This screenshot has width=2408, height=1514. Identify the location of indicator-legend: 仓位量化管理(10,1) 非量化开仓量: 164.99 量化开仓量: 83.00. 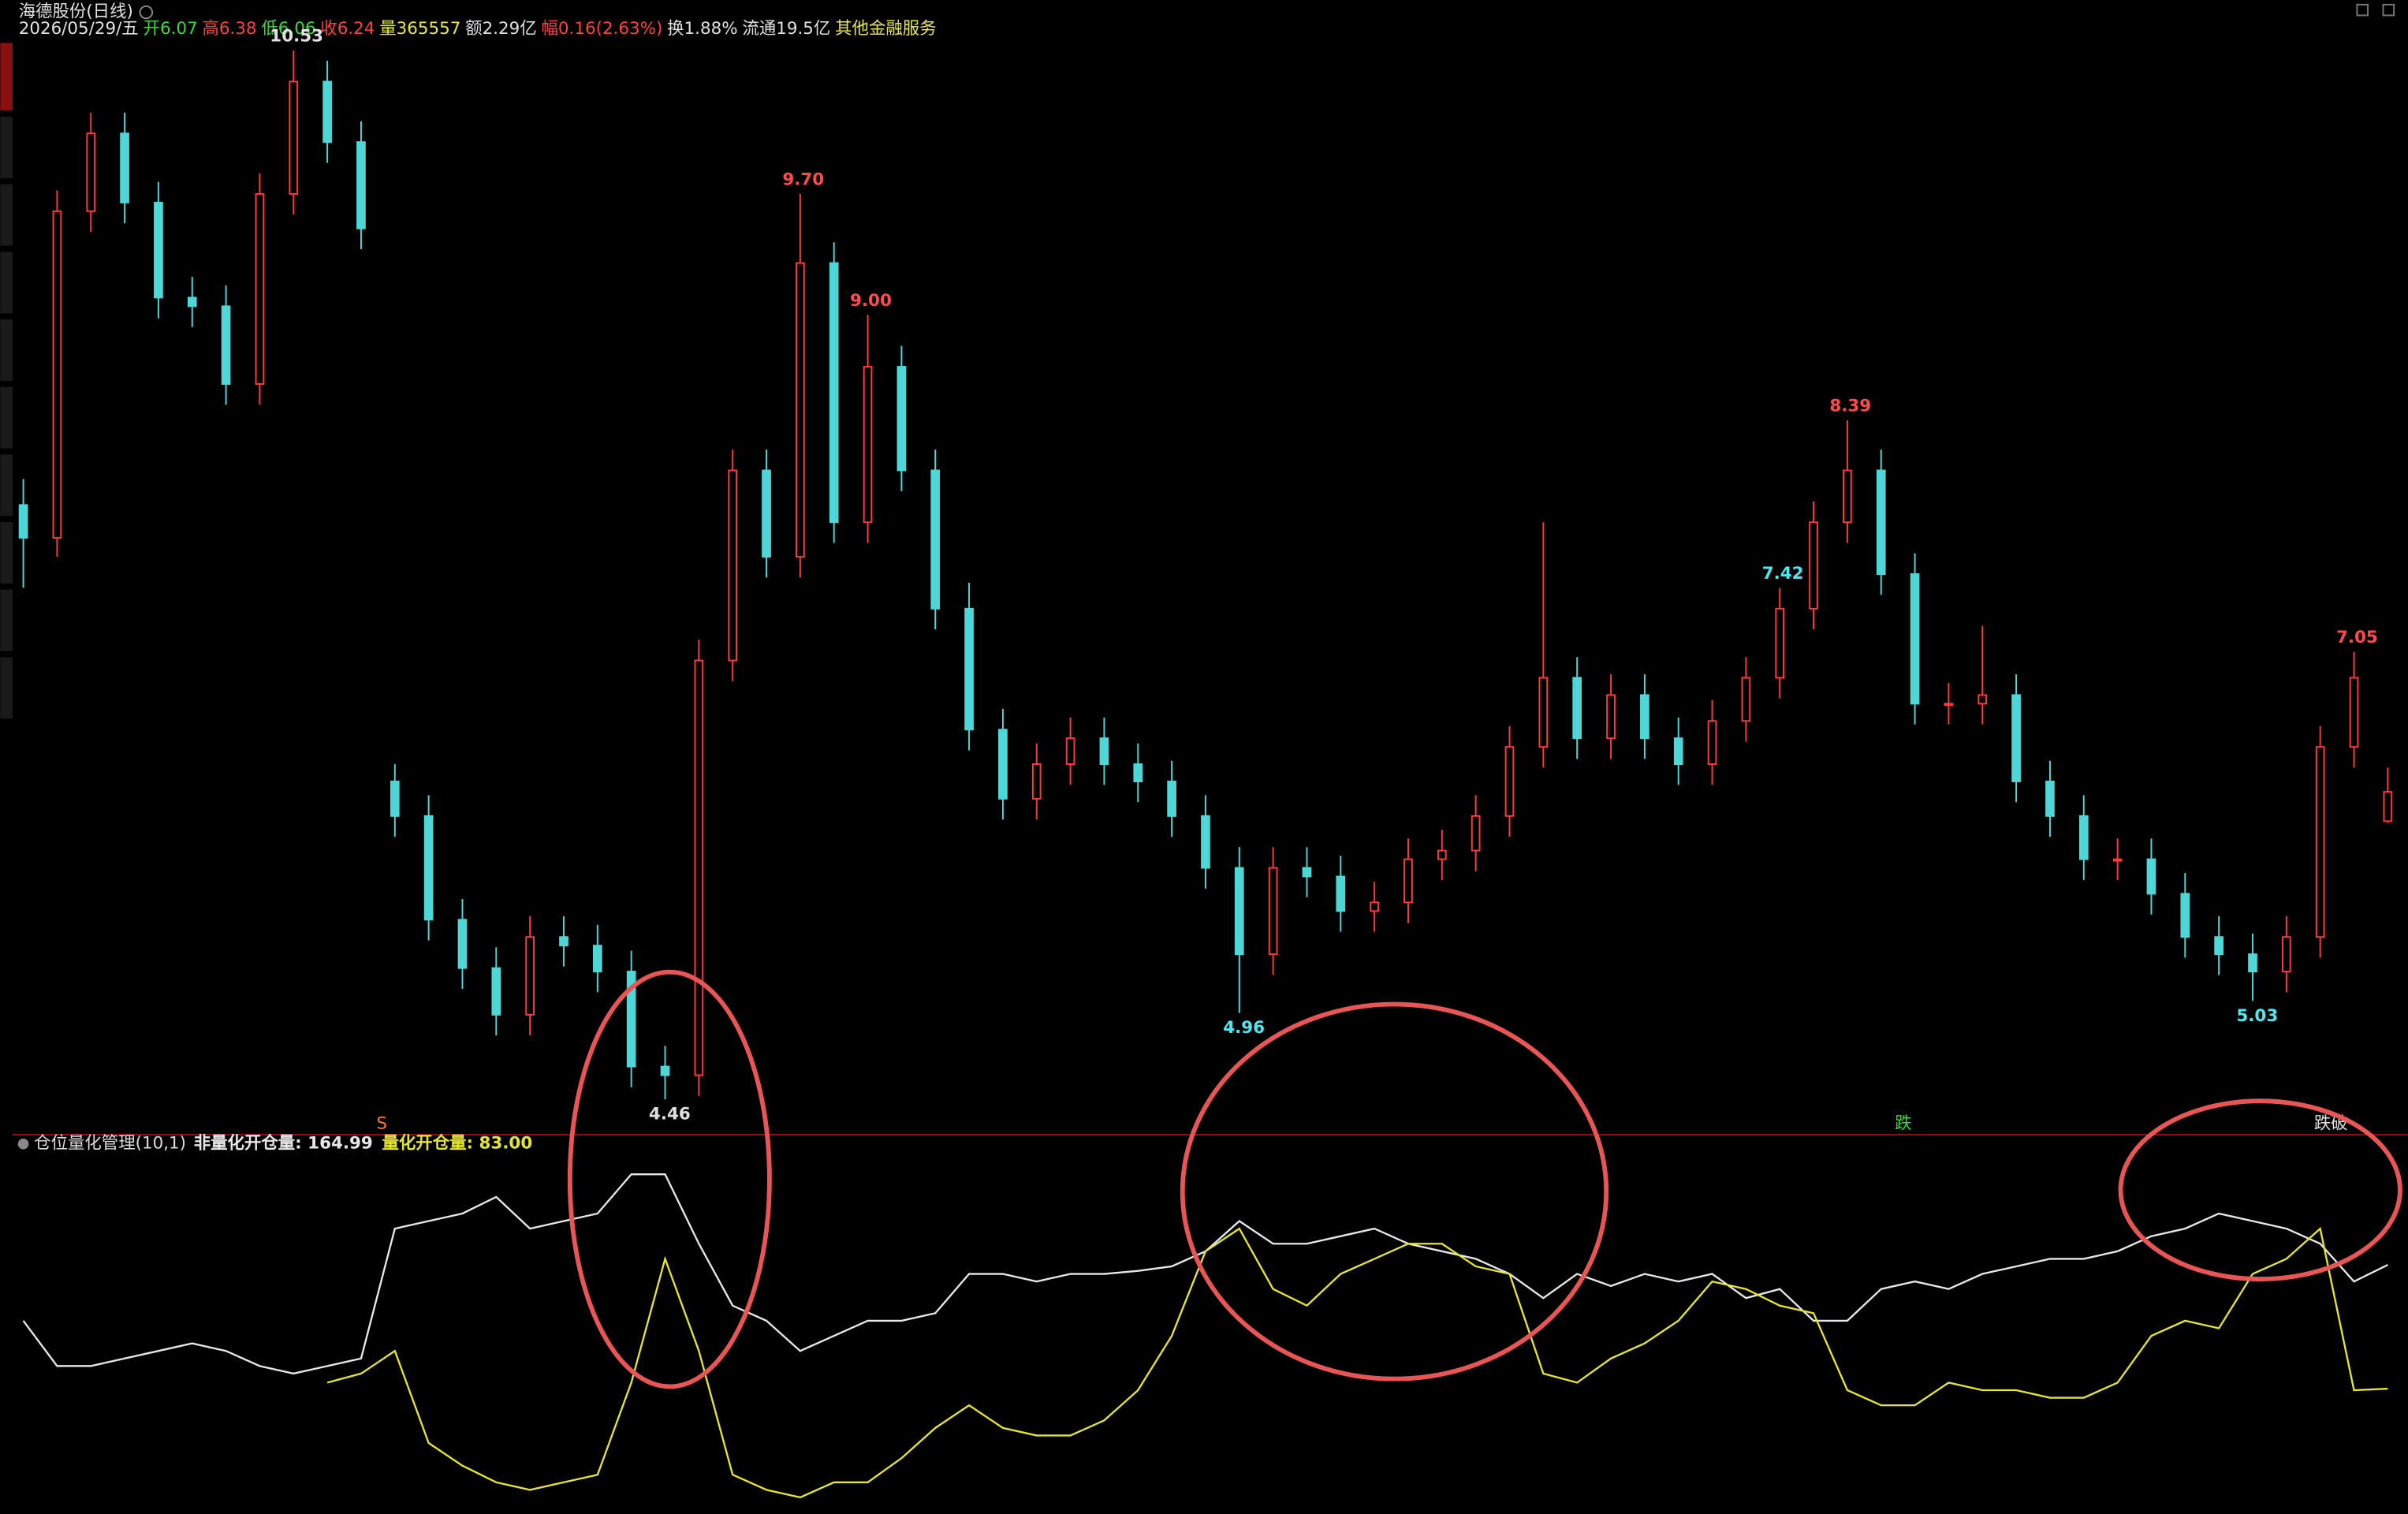
(283, 1143).